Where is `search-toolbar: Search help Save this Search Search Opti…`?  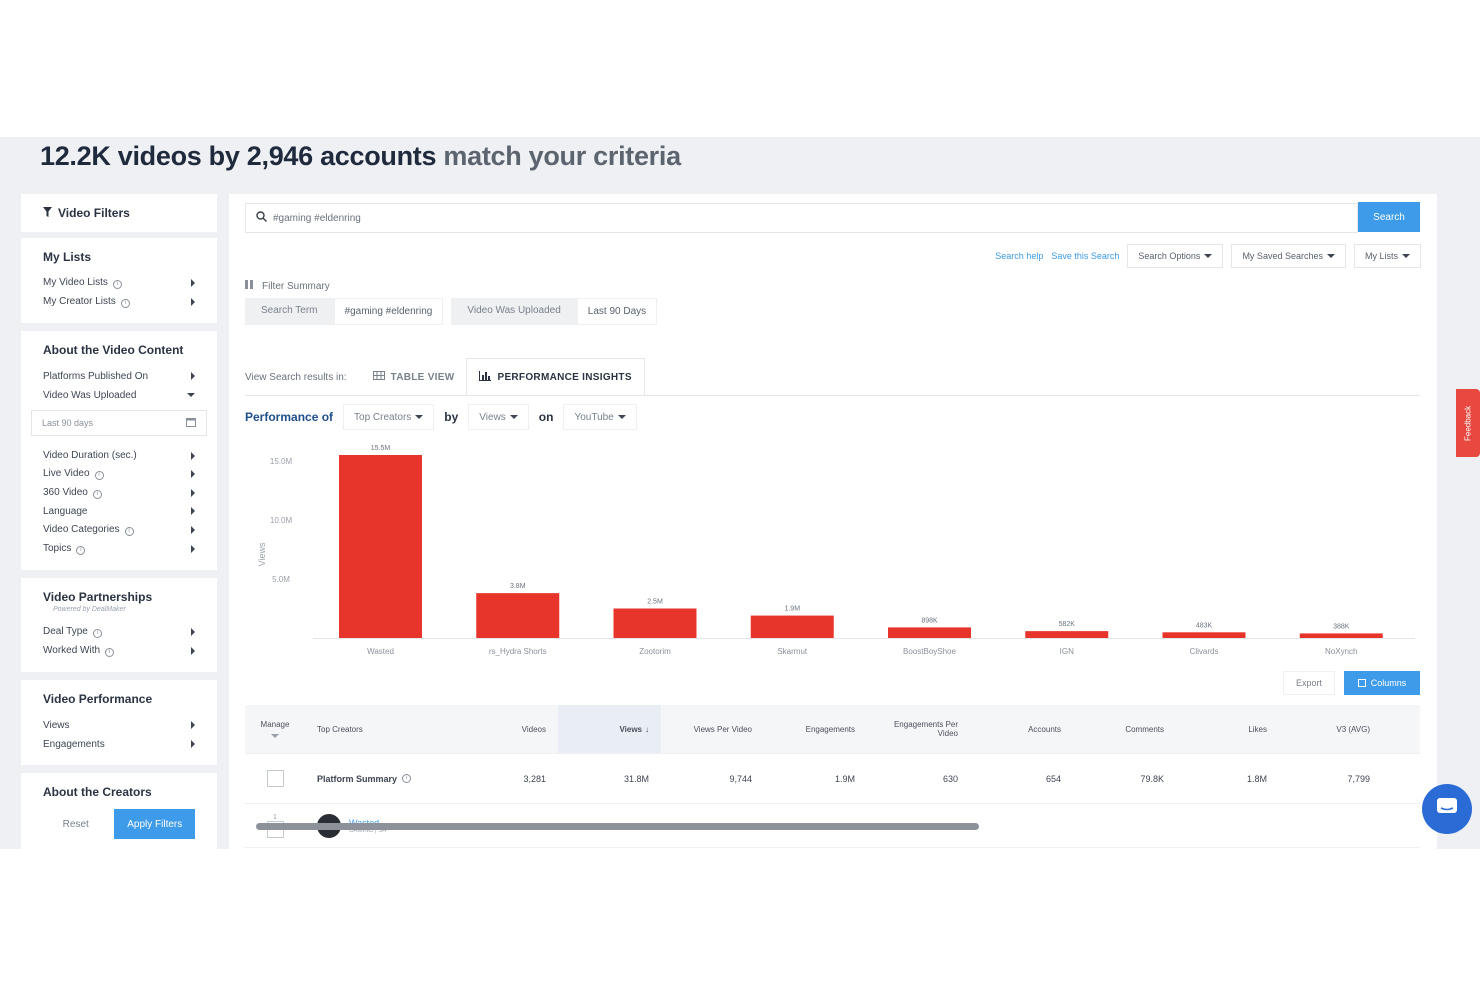 search-toolbar: Search help Save this Search Search Opti… is located at coordinates (1208, 256).